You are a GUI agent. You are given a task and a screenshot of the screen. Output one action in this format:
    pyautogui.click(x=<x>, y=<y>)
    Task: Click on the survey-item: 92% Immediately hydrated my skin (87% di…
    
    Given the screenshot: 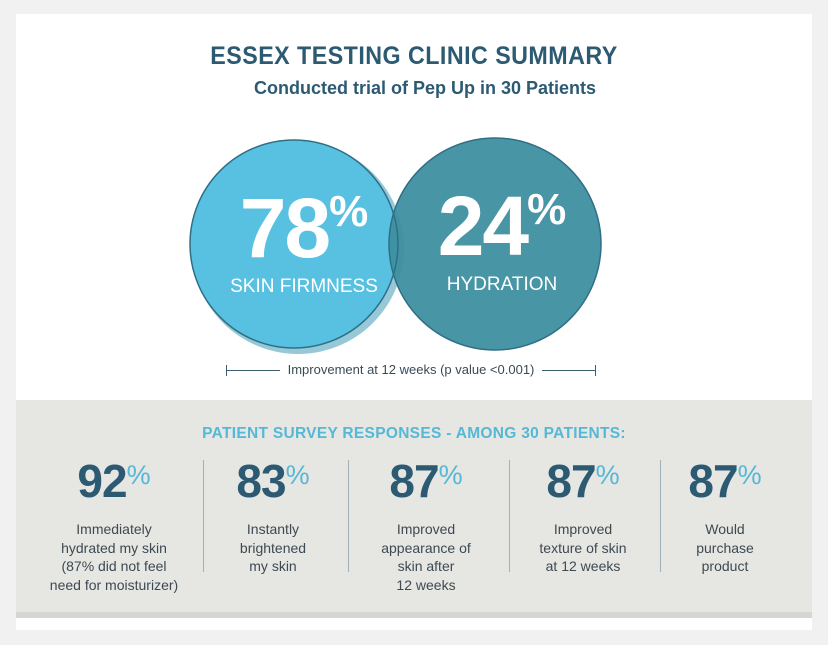 What is the action you would take?
    pyautogui.click(x=114, y=526)
    